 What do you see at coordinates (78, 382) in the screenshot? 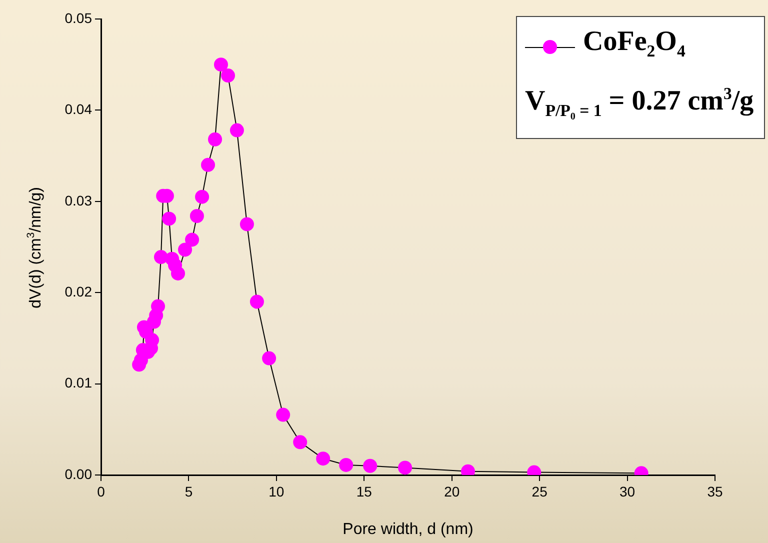
I see `y-tick-label: 0.01` at bounding box center [78, 382].